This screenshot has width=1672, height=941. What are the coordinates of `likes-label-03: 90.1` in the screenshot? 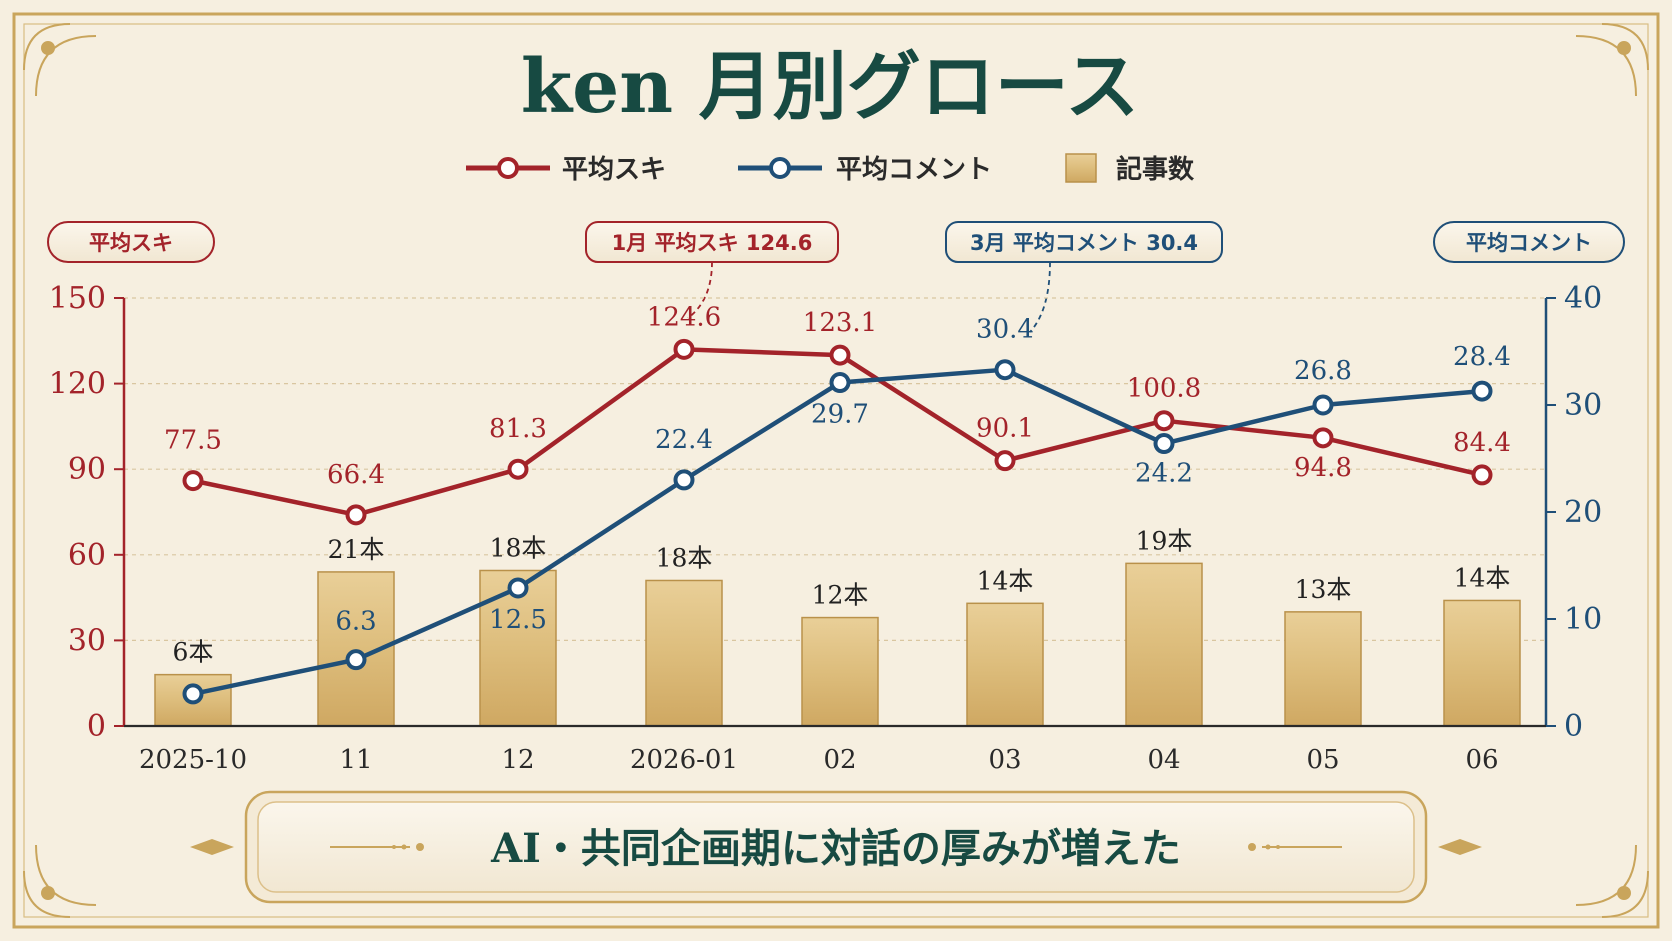 It's located at (1005, 429).